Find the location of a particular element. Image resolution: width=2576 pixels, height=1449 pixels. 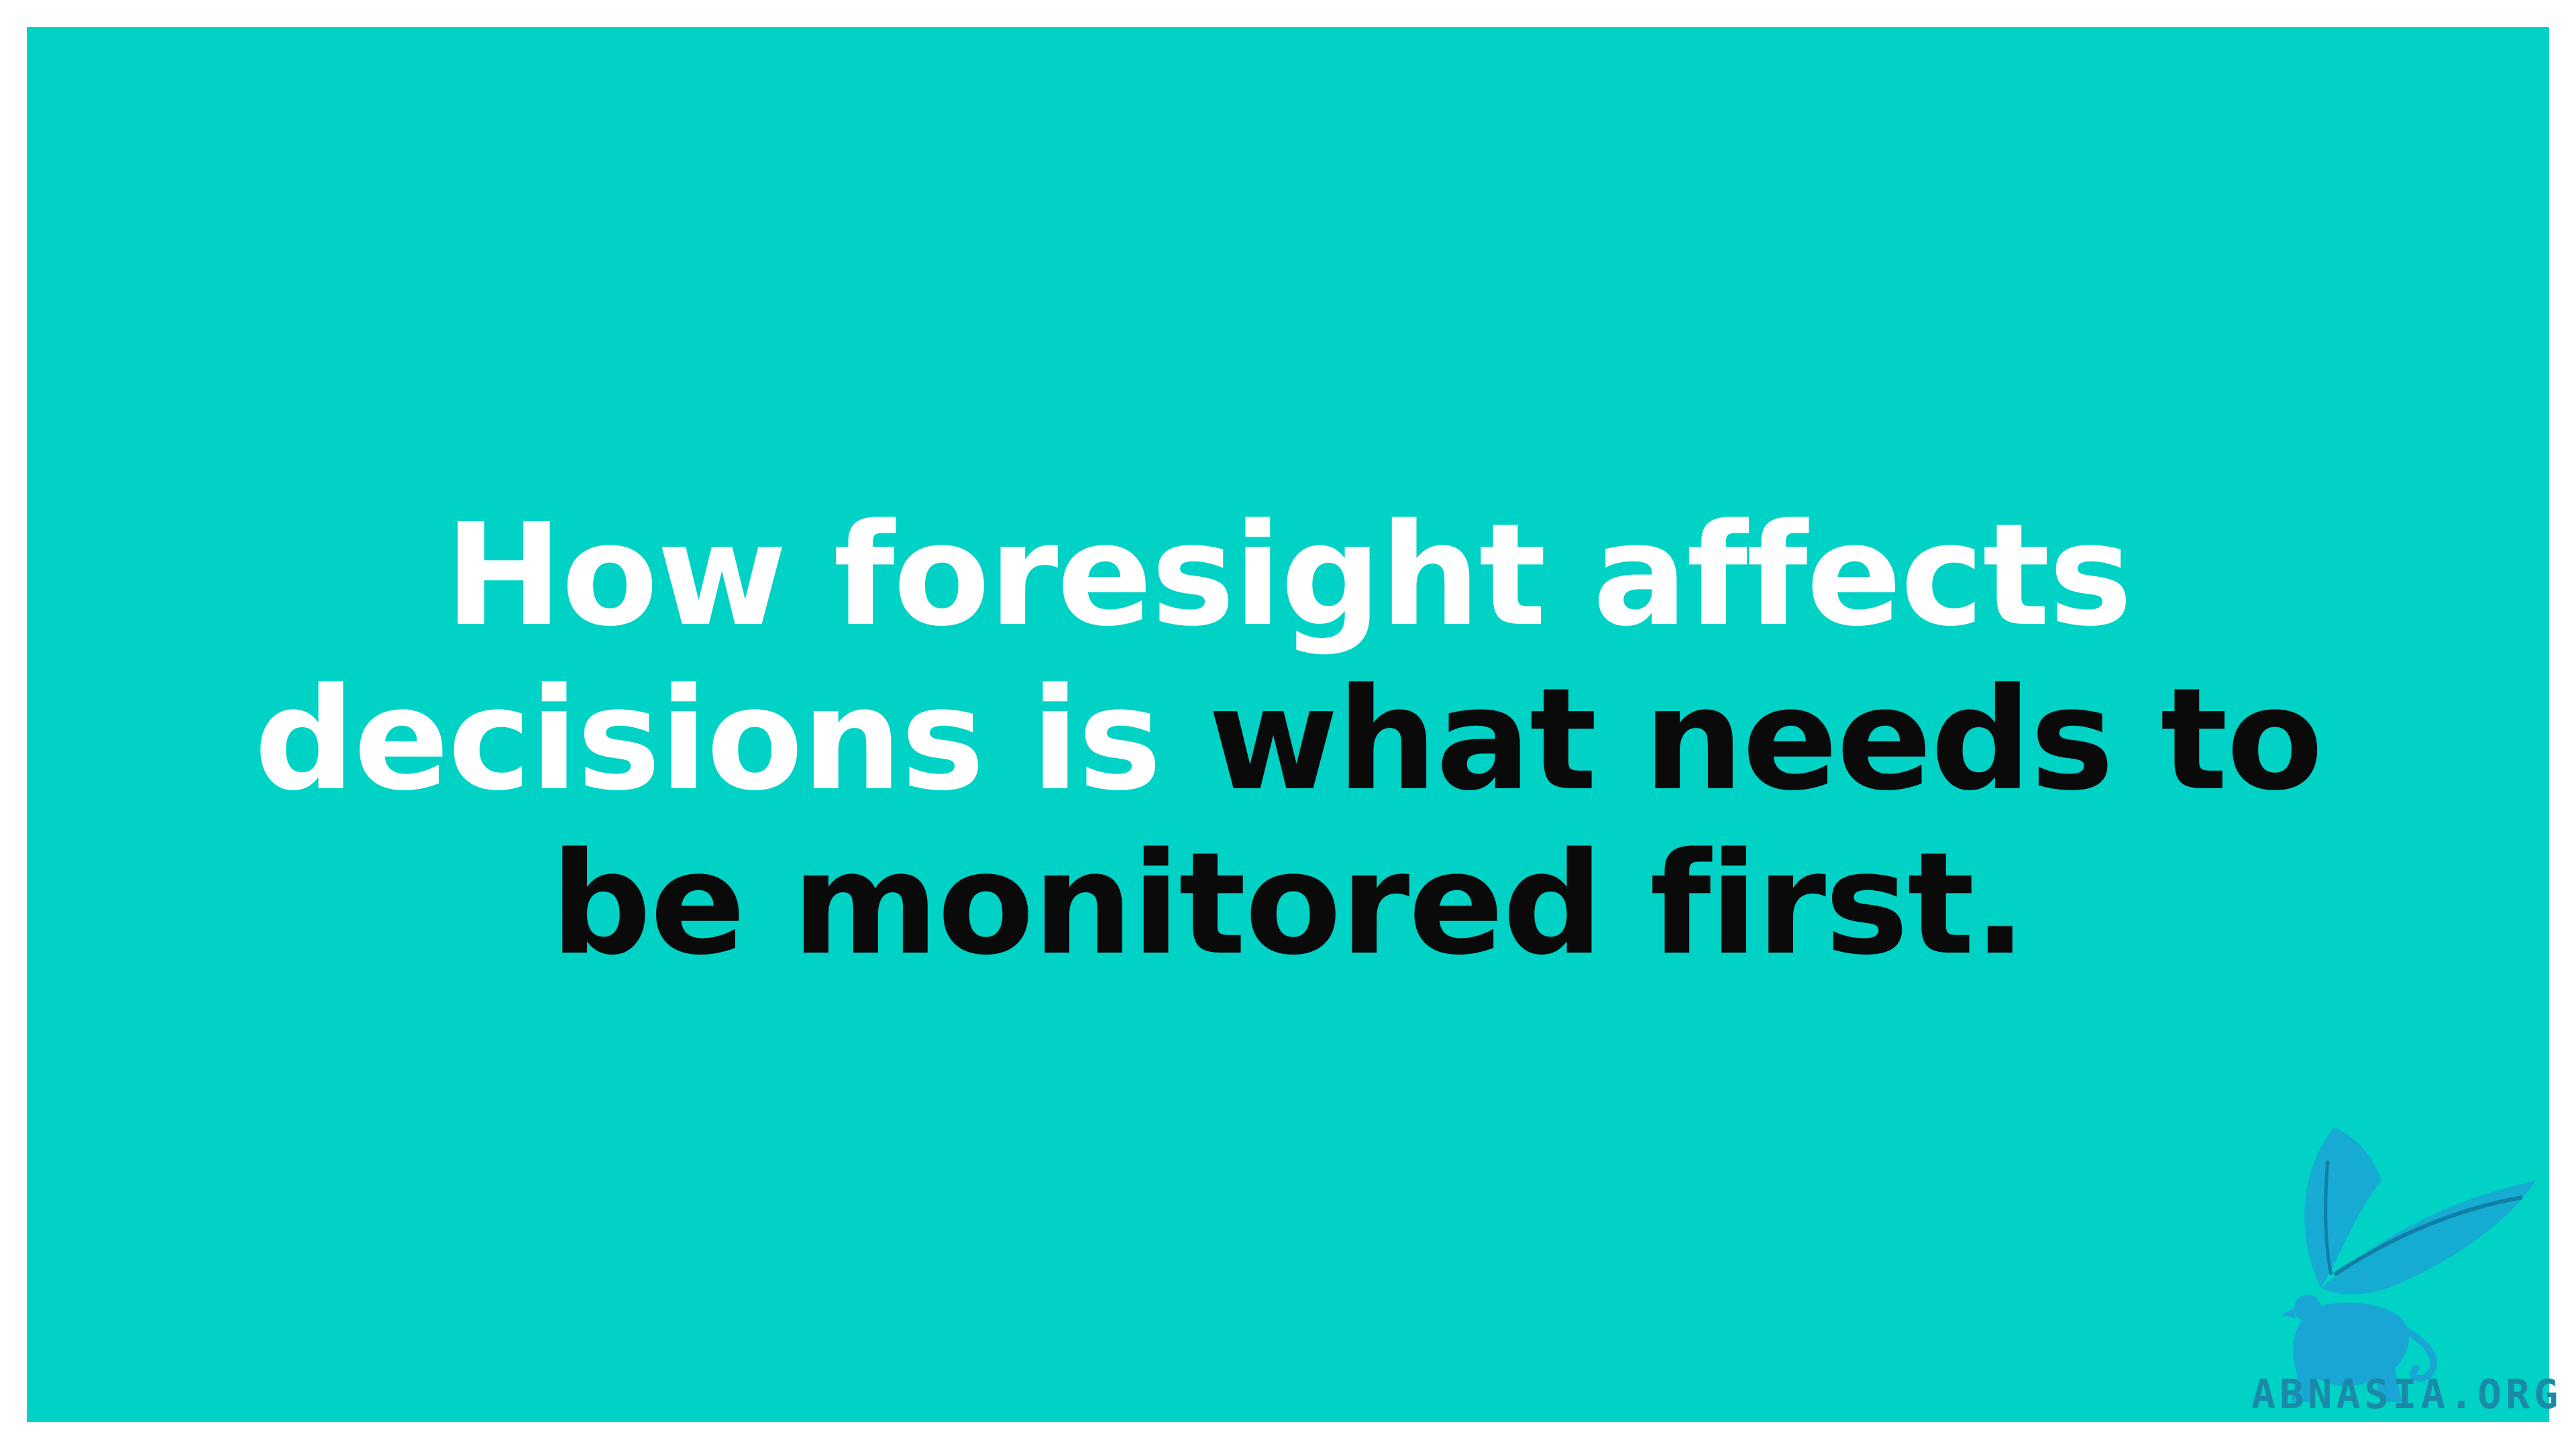

headline-line-2-dark: what needs to is located at coordinates (1765, 739).